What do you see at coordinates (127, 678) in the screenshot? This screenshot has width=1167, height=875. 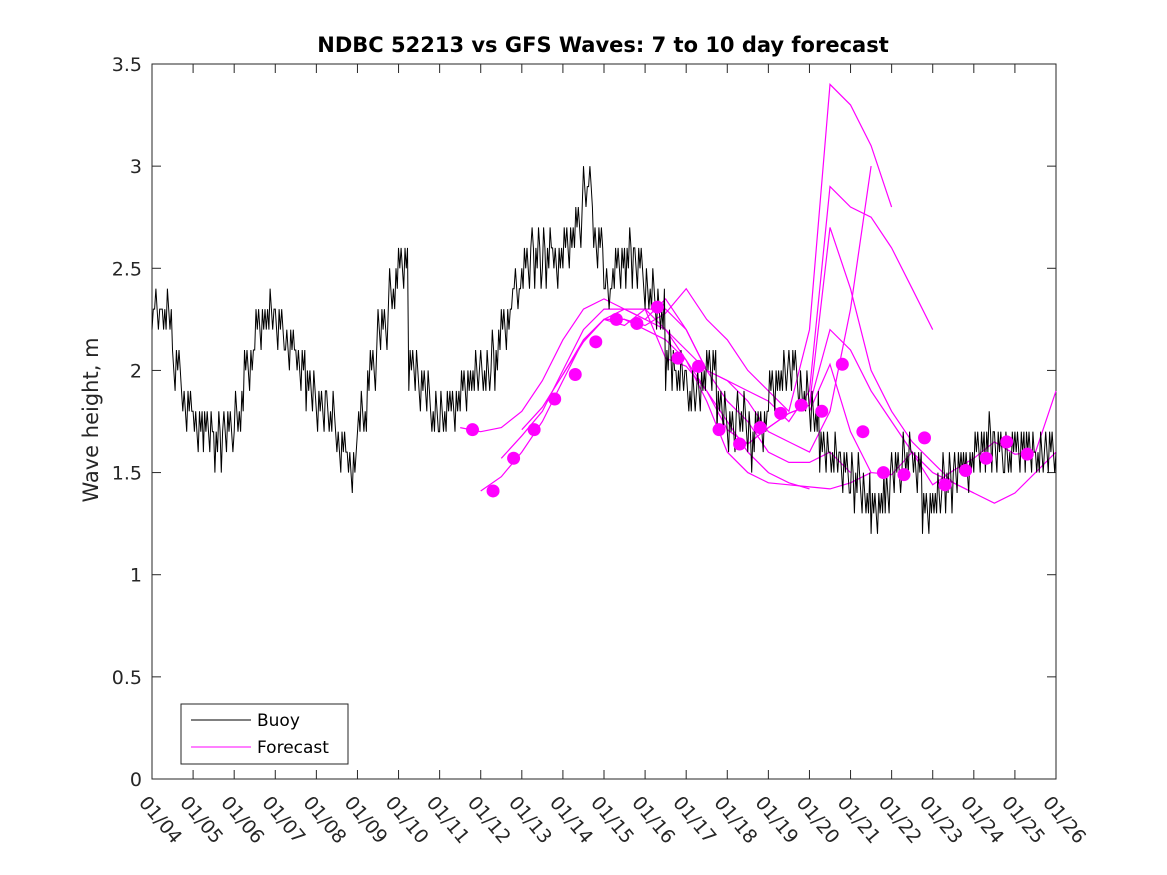 I see `y-tick-label: 0.5` at bounding box center [127, 678].